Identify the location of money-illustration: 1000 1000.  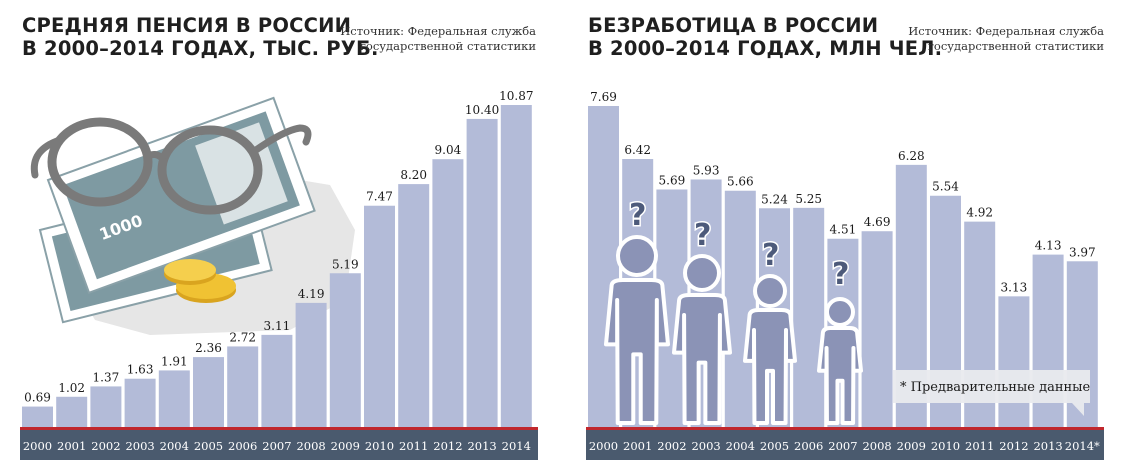
(192, 215).